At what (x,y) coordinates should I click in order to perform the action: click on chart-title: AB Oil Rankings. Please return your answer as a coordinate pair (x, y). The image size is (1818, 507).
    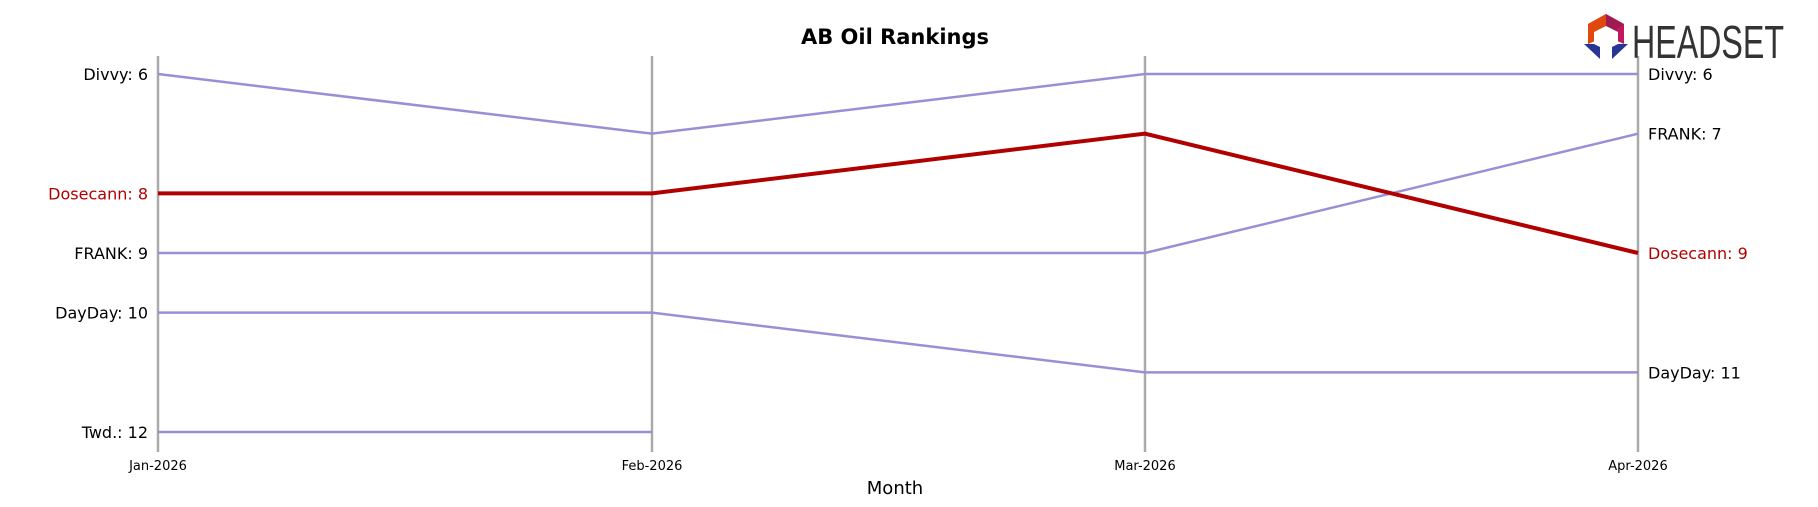
    Looking at the image, I should click on (895, 37).